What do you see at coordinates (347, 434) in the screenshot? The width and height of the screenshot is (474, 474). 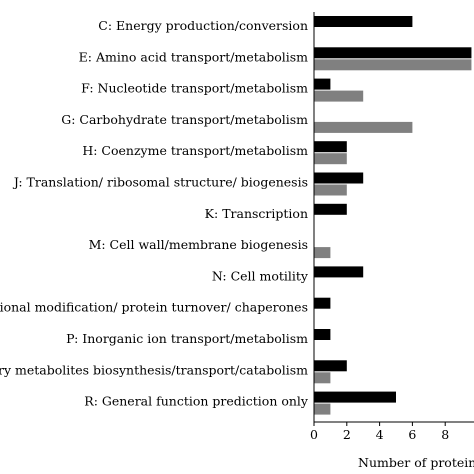 I see `x-tick-label: 2` at bounding box center [347, 434].